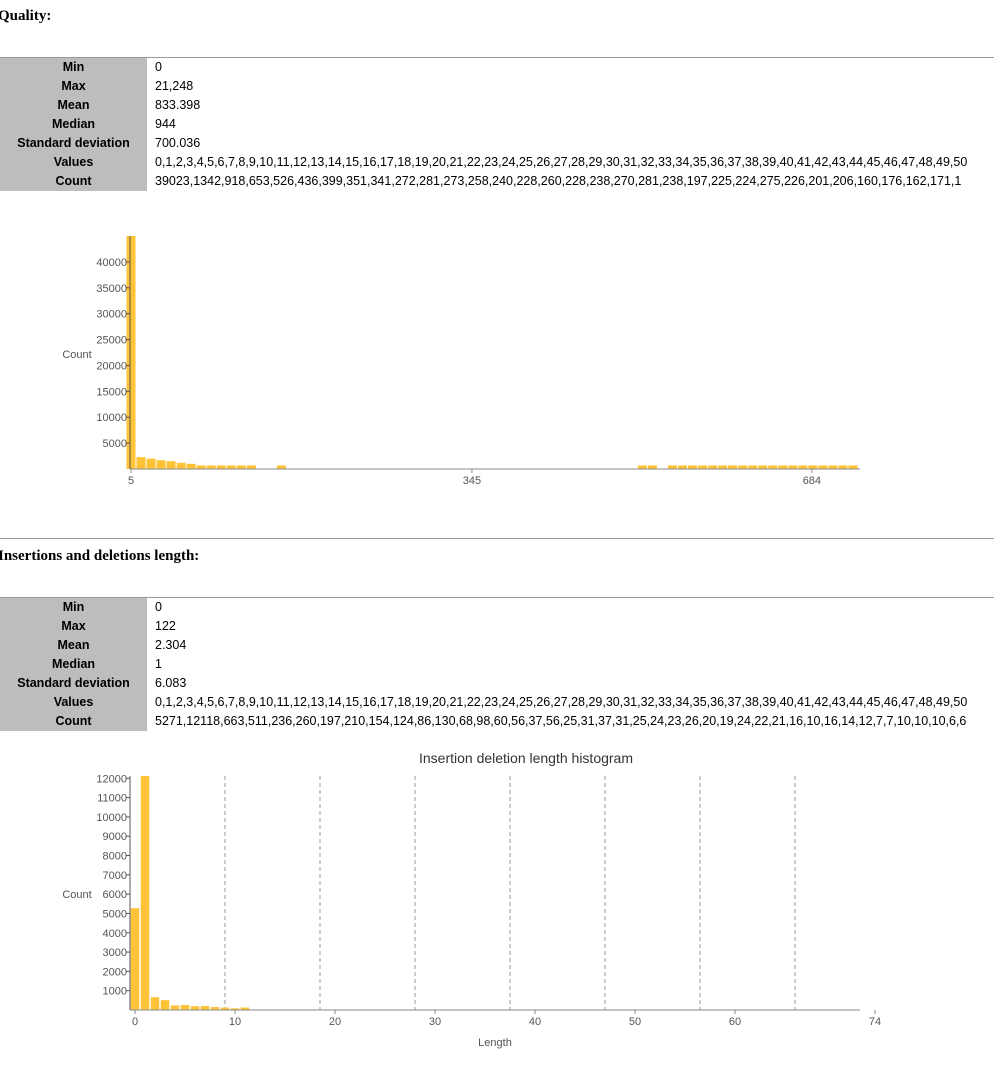  I want to click on stat-value: 21,248, so click(570, 86).